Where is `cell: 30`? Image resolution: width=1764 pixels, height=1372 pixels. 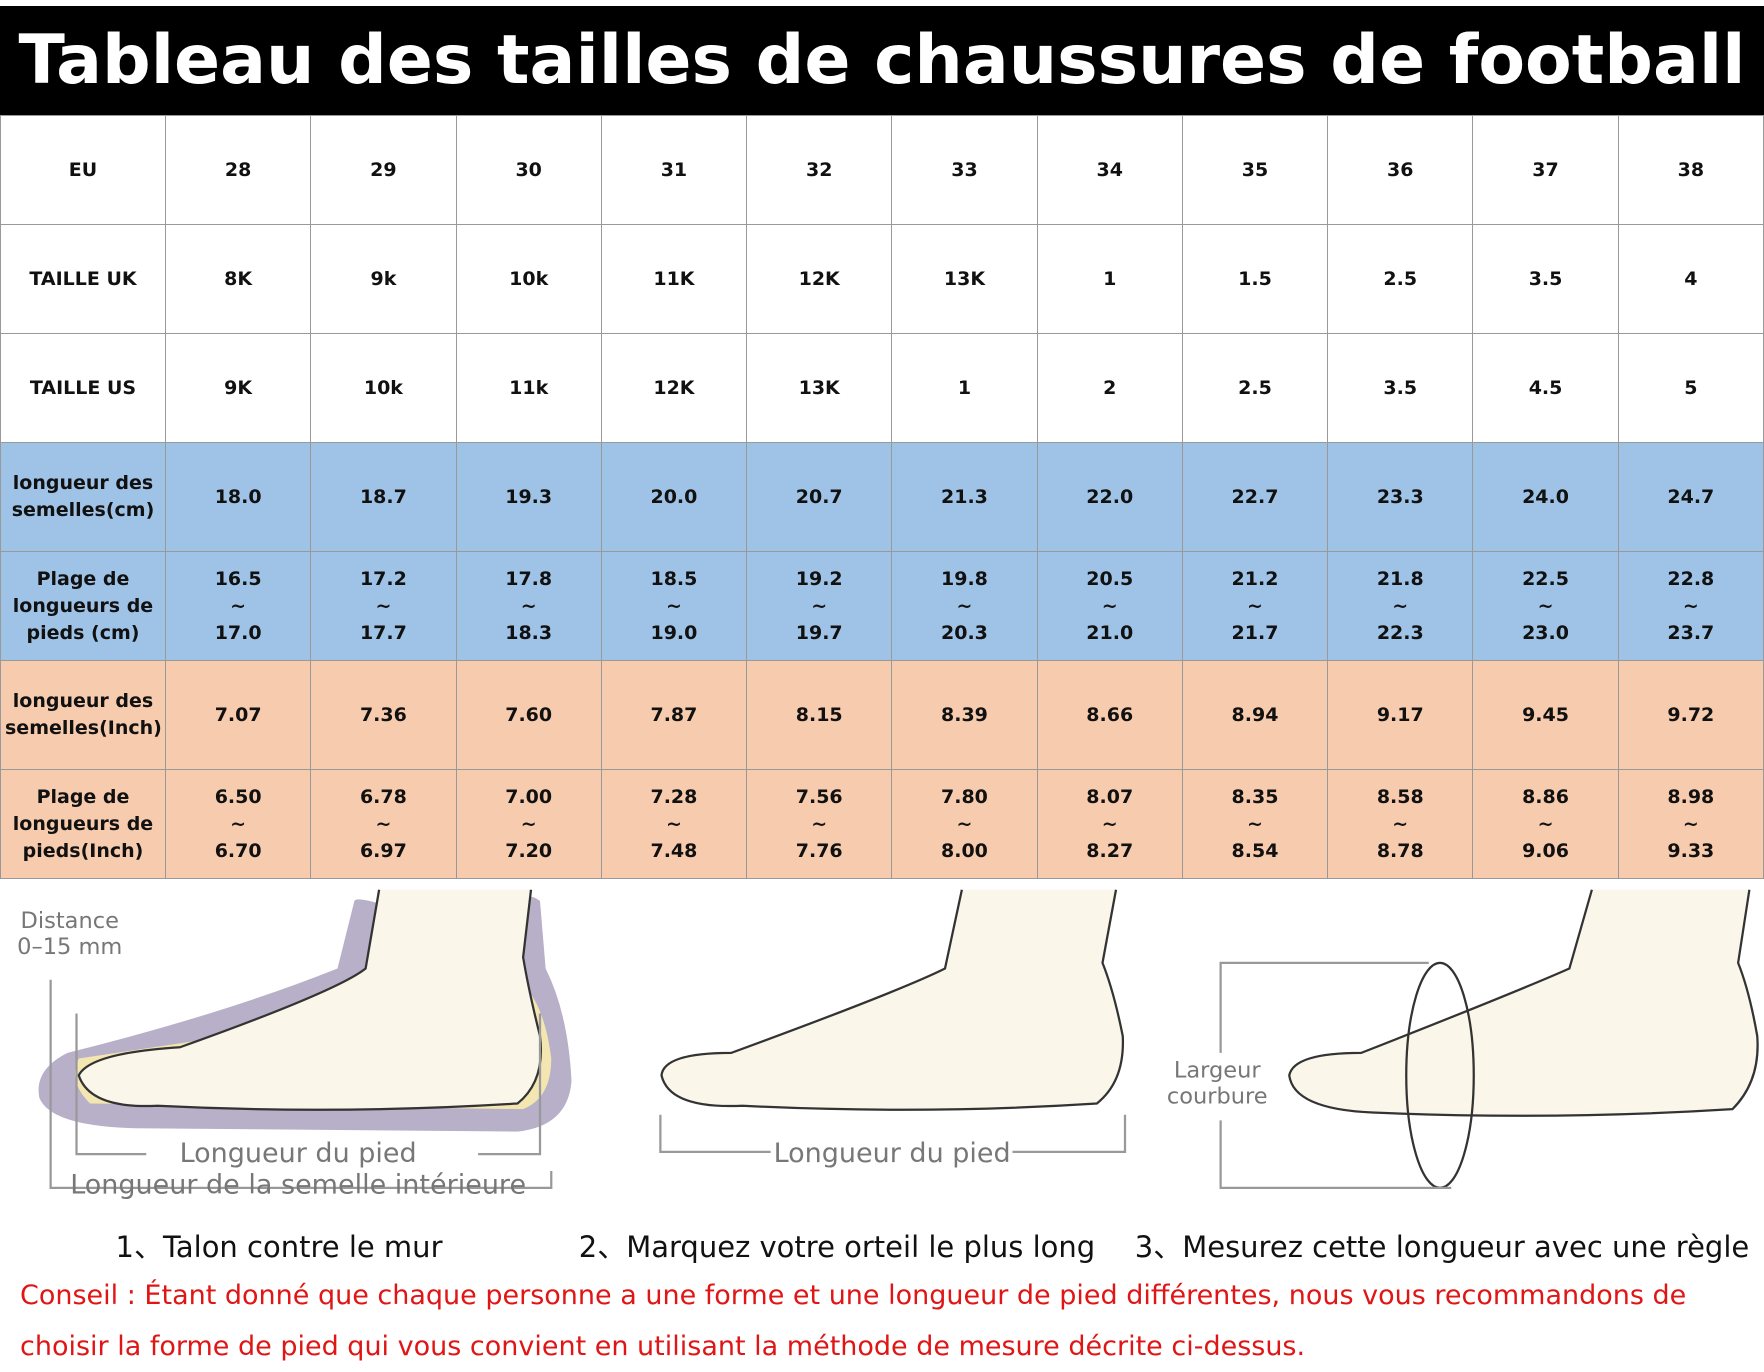 cell: 30 is located at coordinates (528, 170).